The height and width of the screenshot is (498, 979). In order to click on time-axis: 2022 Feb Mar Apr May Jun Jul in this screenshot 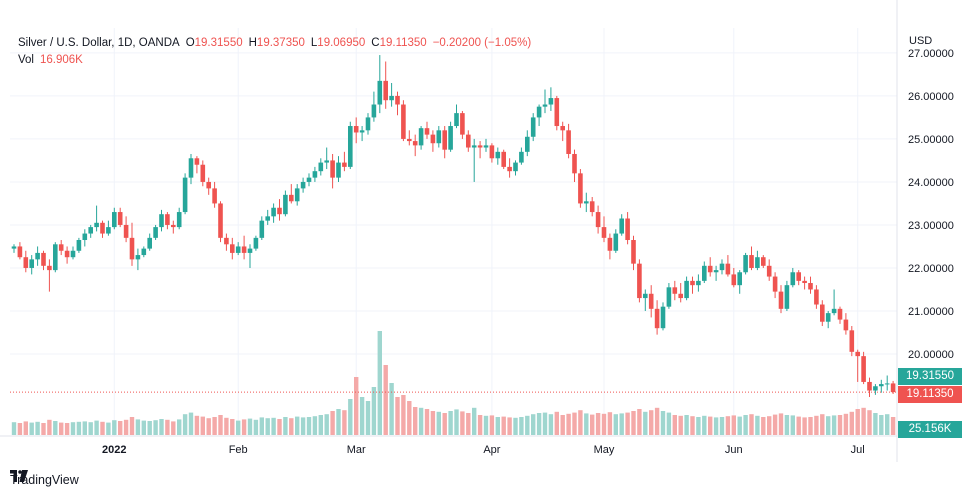, I will do `click(483, 450)`.